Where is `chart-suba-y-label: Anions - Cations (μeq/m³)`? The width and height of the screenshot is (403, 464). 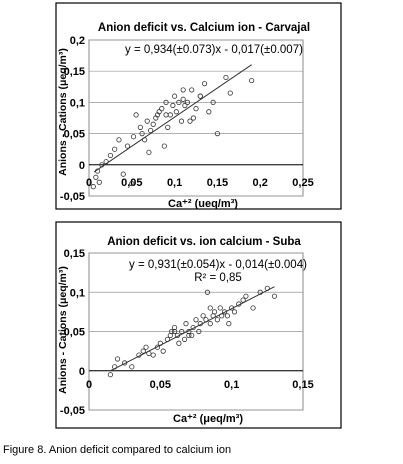 chart-suba-y-label: Anions - Cations (μeq/m³) is located at coordinates (63, 330).